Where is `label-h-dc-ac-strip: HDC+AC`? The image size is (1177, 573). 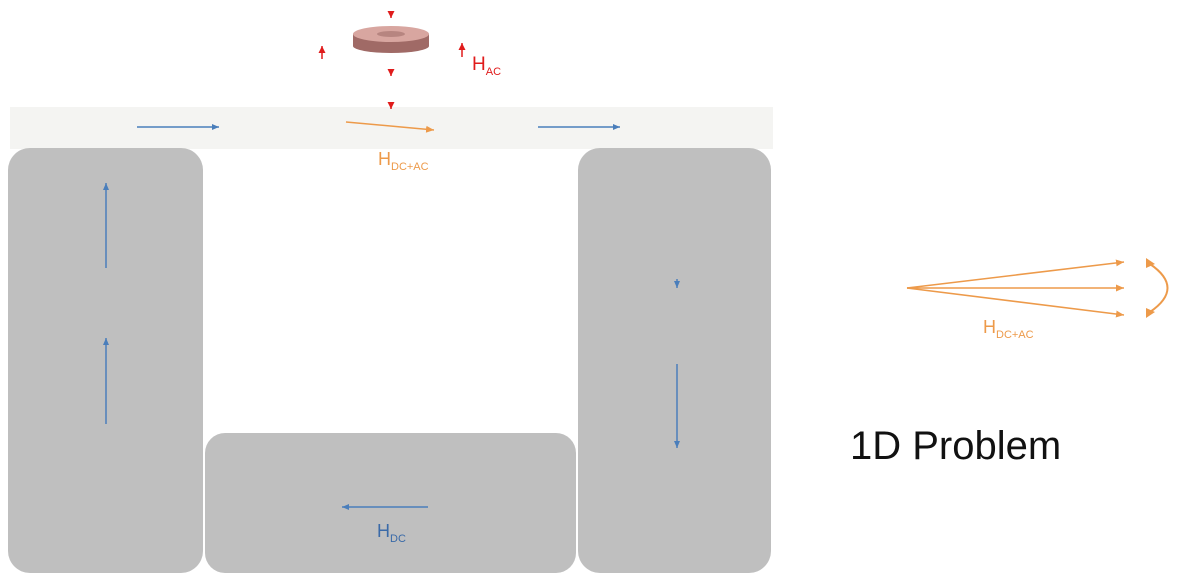
label-h-dc-ac-strip: HDC+AC is located at coordinates (403, 161).